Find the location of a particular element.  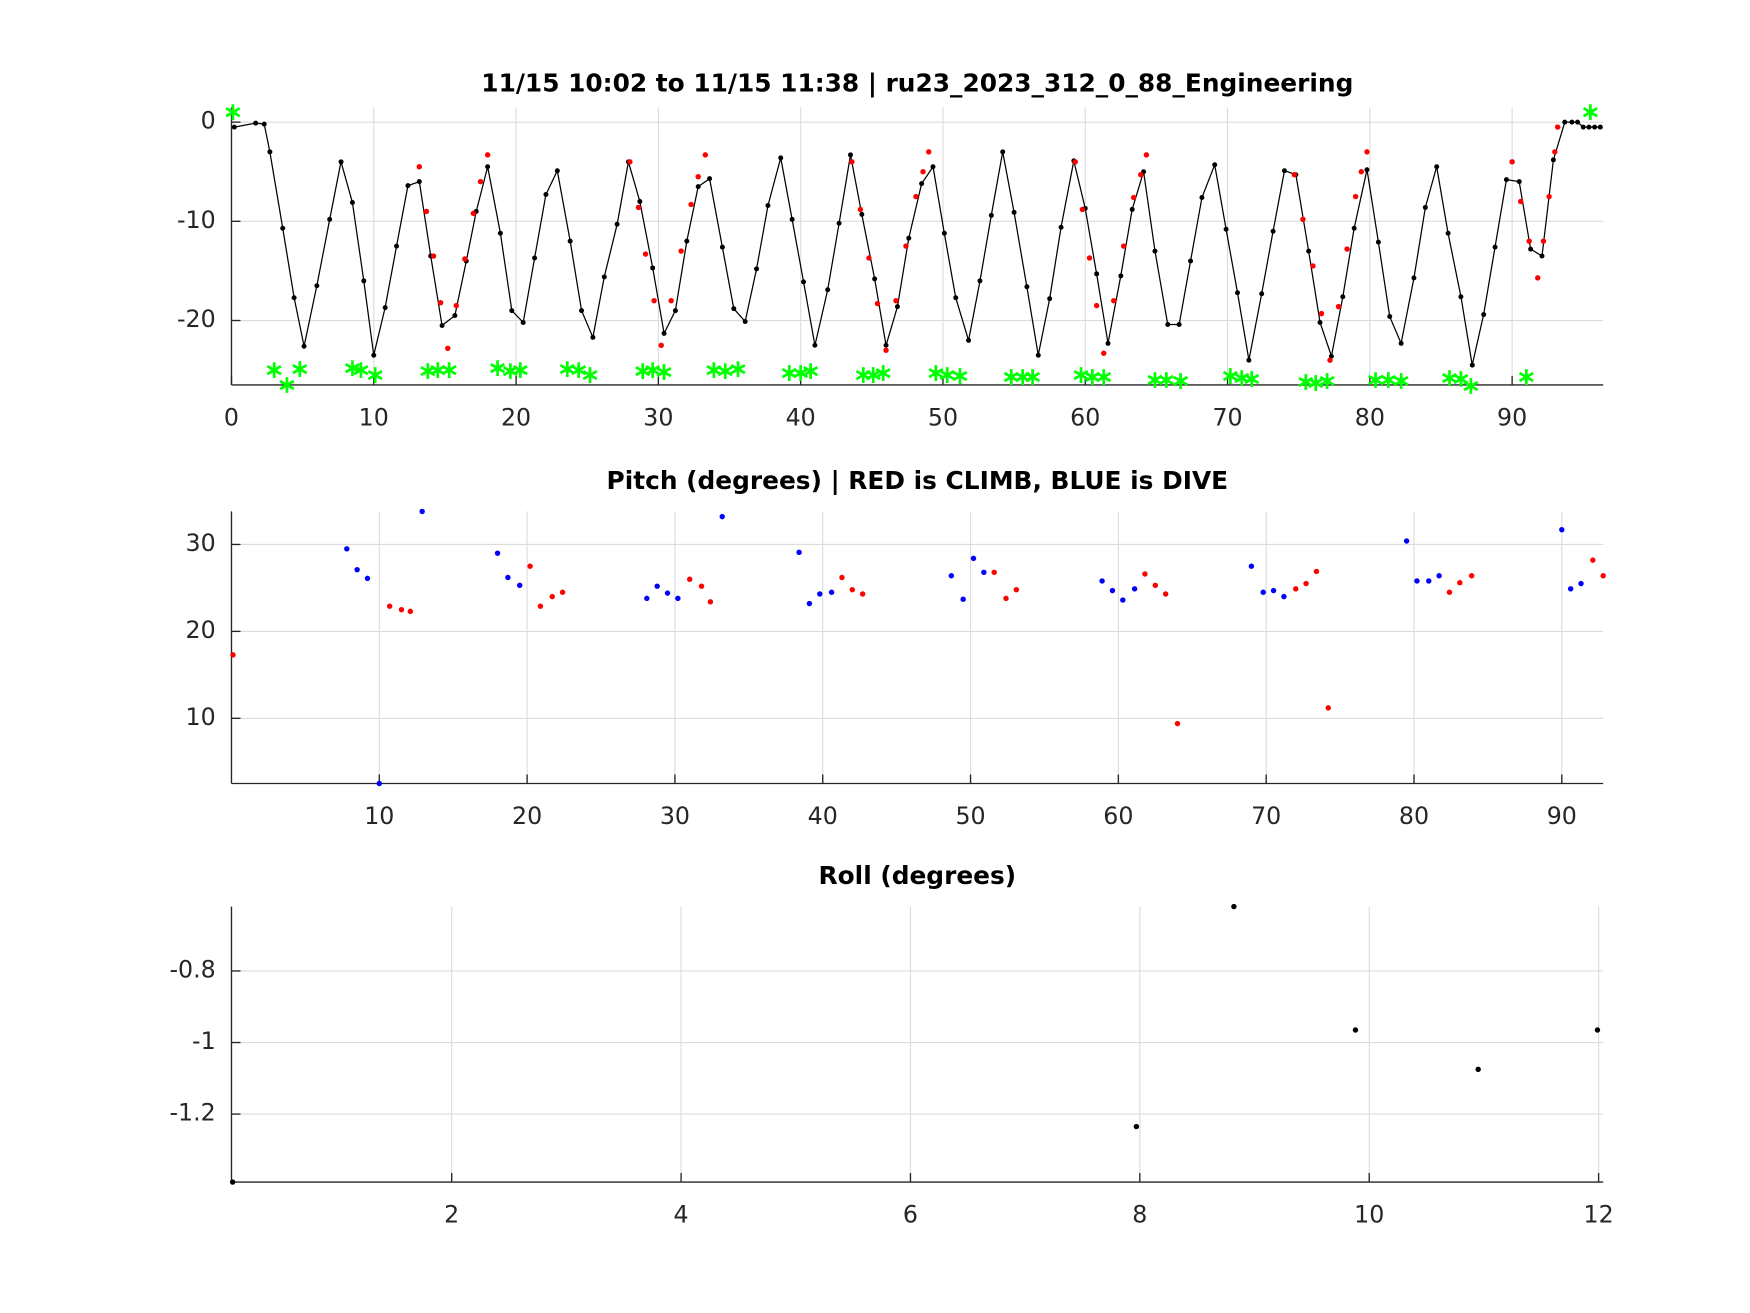

x-tick-label: 60 is located at coordinates (1118, 816).